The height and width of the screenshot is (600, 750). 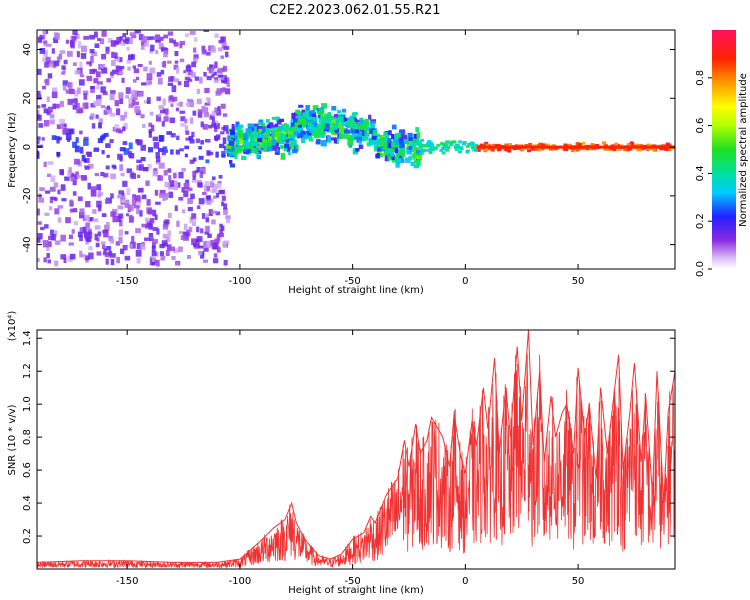 What do you see at coordinates (700, 173) in the screenshot?
I see `colorbar-tick-label: 0.4` at bounding box center [700, 173].